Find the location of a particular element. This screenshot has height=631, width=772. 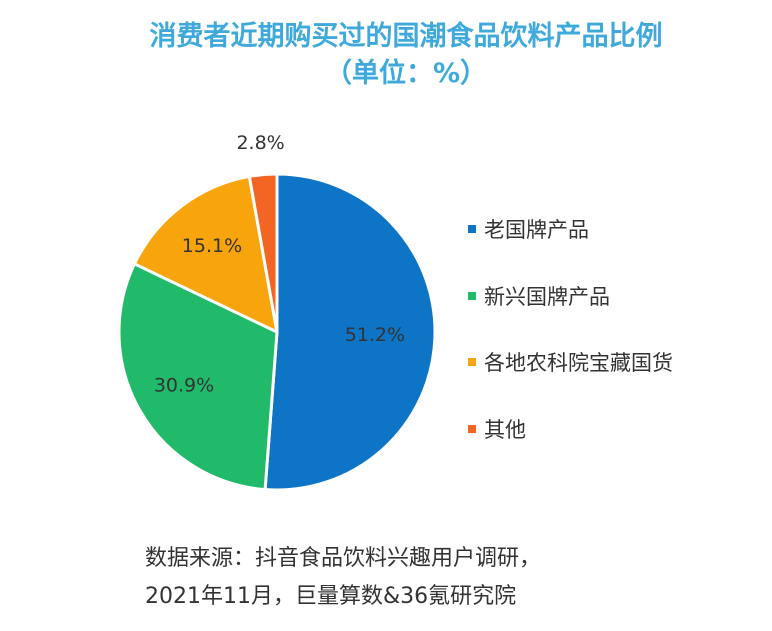

slice-value-label: 2.8% is located at coordinates (260, 143).